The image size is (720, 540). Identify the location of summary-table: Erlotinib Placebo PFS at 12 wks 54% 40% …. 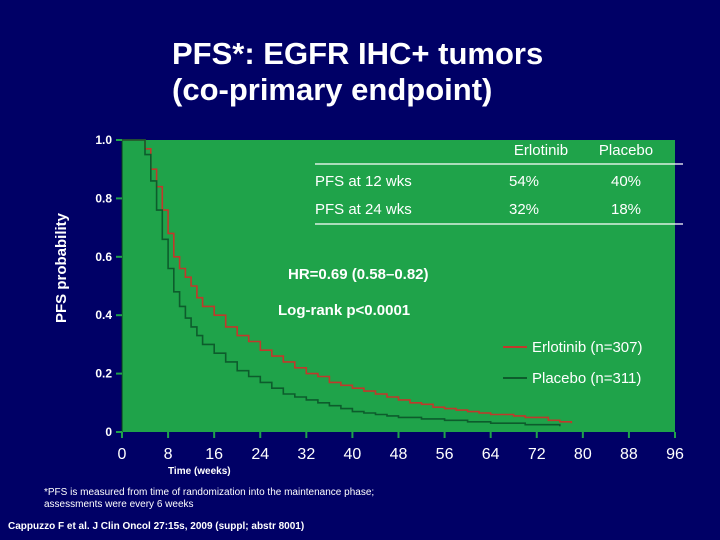
(499, 183).